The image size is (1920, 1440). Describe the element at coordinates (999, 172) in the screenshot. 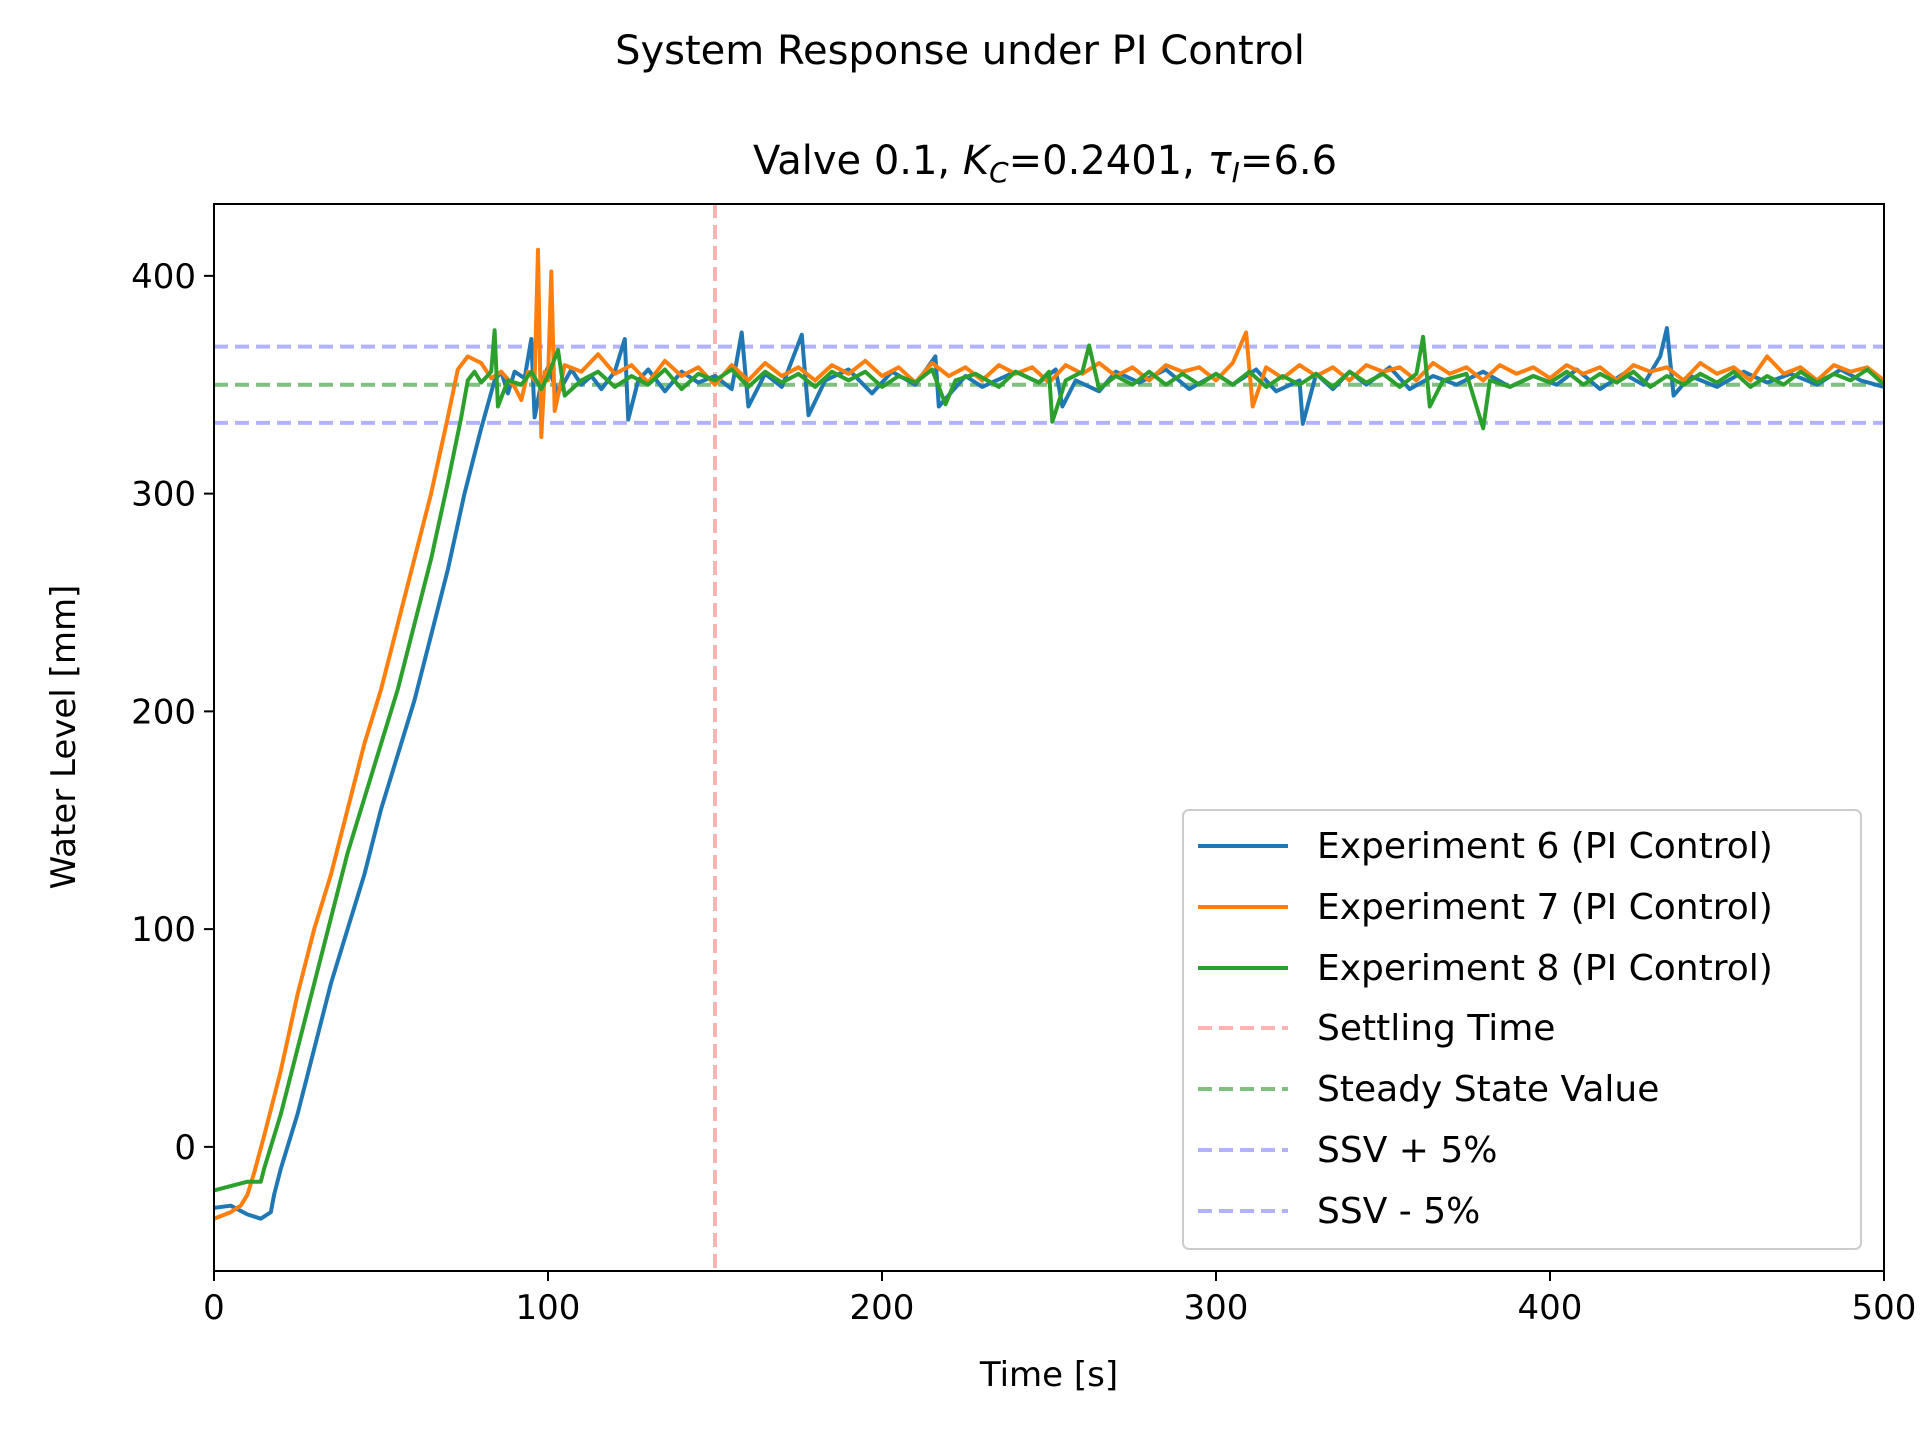

I see `title-kc-subscript: C` at that location.